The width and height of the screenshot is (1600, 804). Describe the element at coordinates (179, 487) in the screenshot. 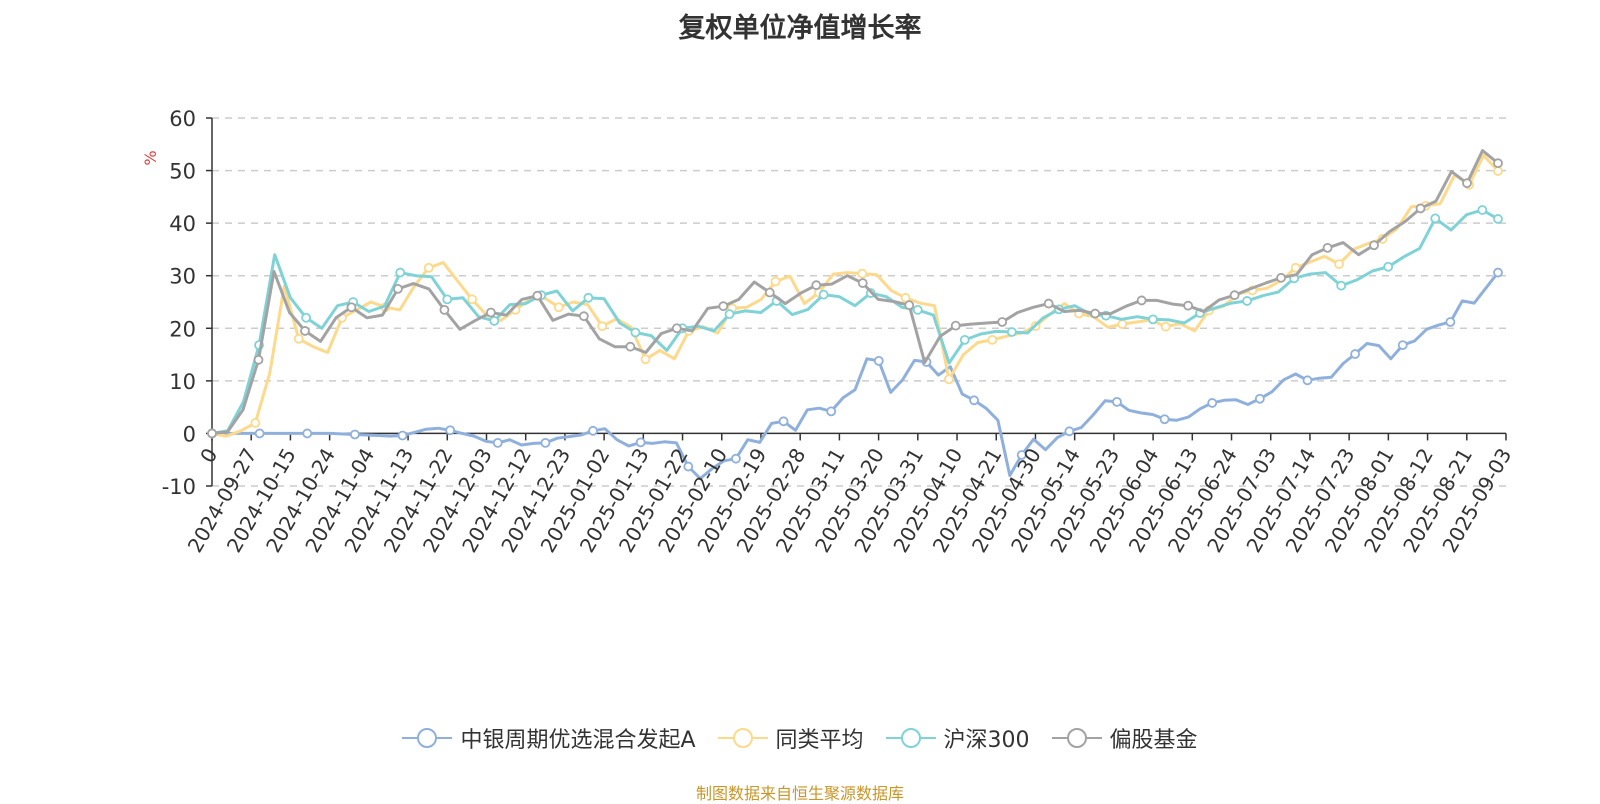

I see `y-tick-label: -10` at that location.